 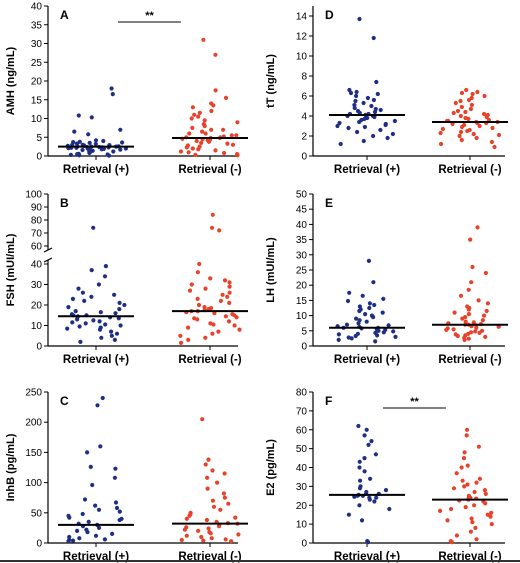 I want to click on panel-d-category-label: Retrieval (-), so click(x=469, y=170).